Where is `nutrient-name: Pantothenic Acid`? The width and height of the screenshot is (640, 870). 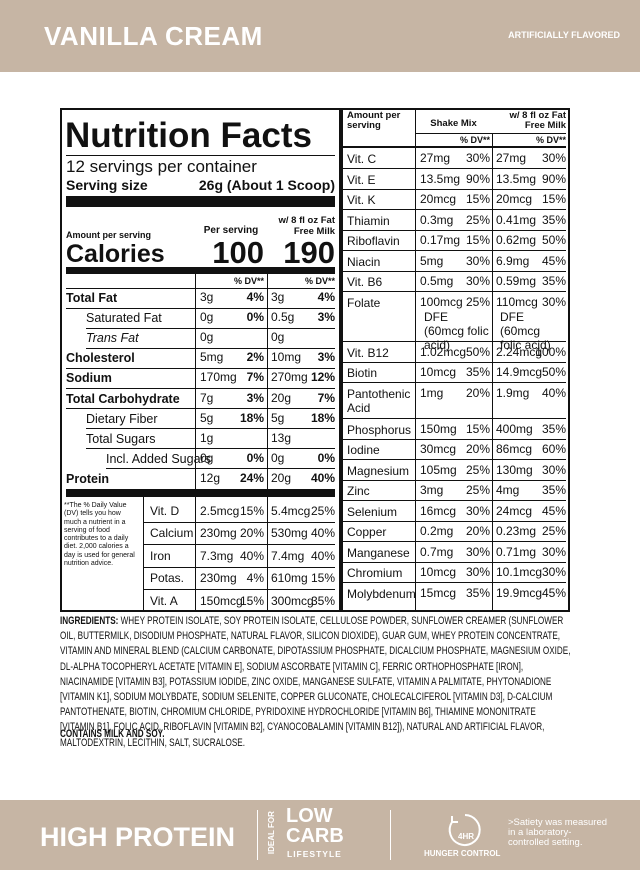
nutrient-name: Pantothenic Acid is located at coordinates (379, 400).